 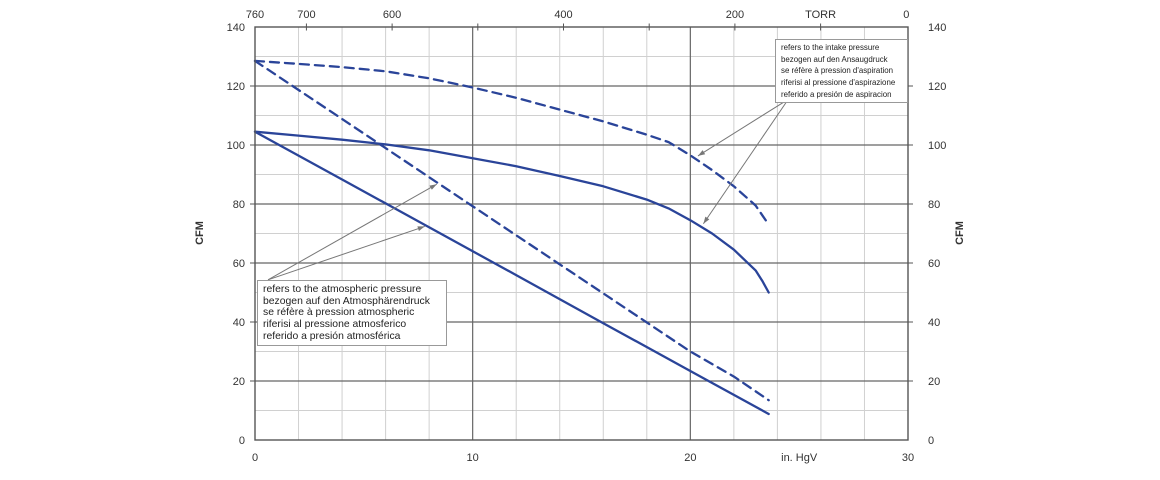 I want to click on note-line: referido a presión atmosférica, so click(x=332, y=336).